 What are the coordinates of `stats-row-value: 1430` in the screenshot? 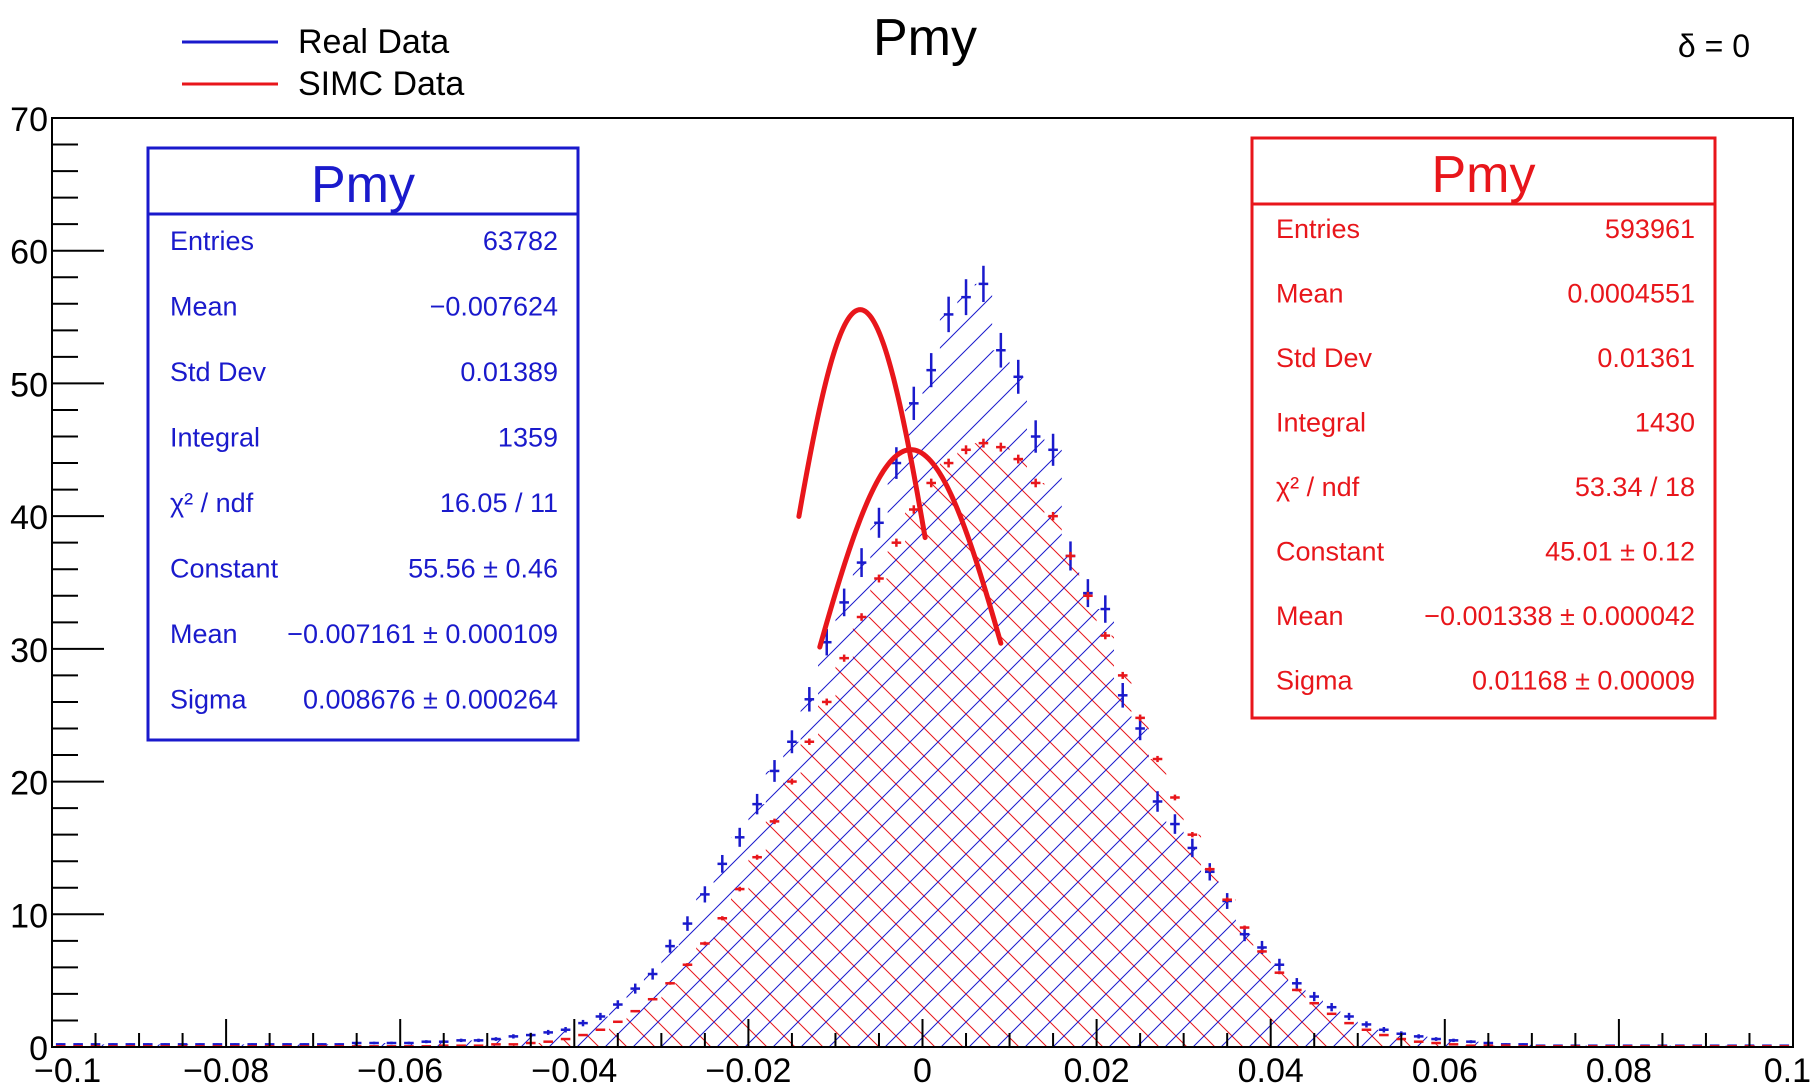 It's located at (1665, 423).